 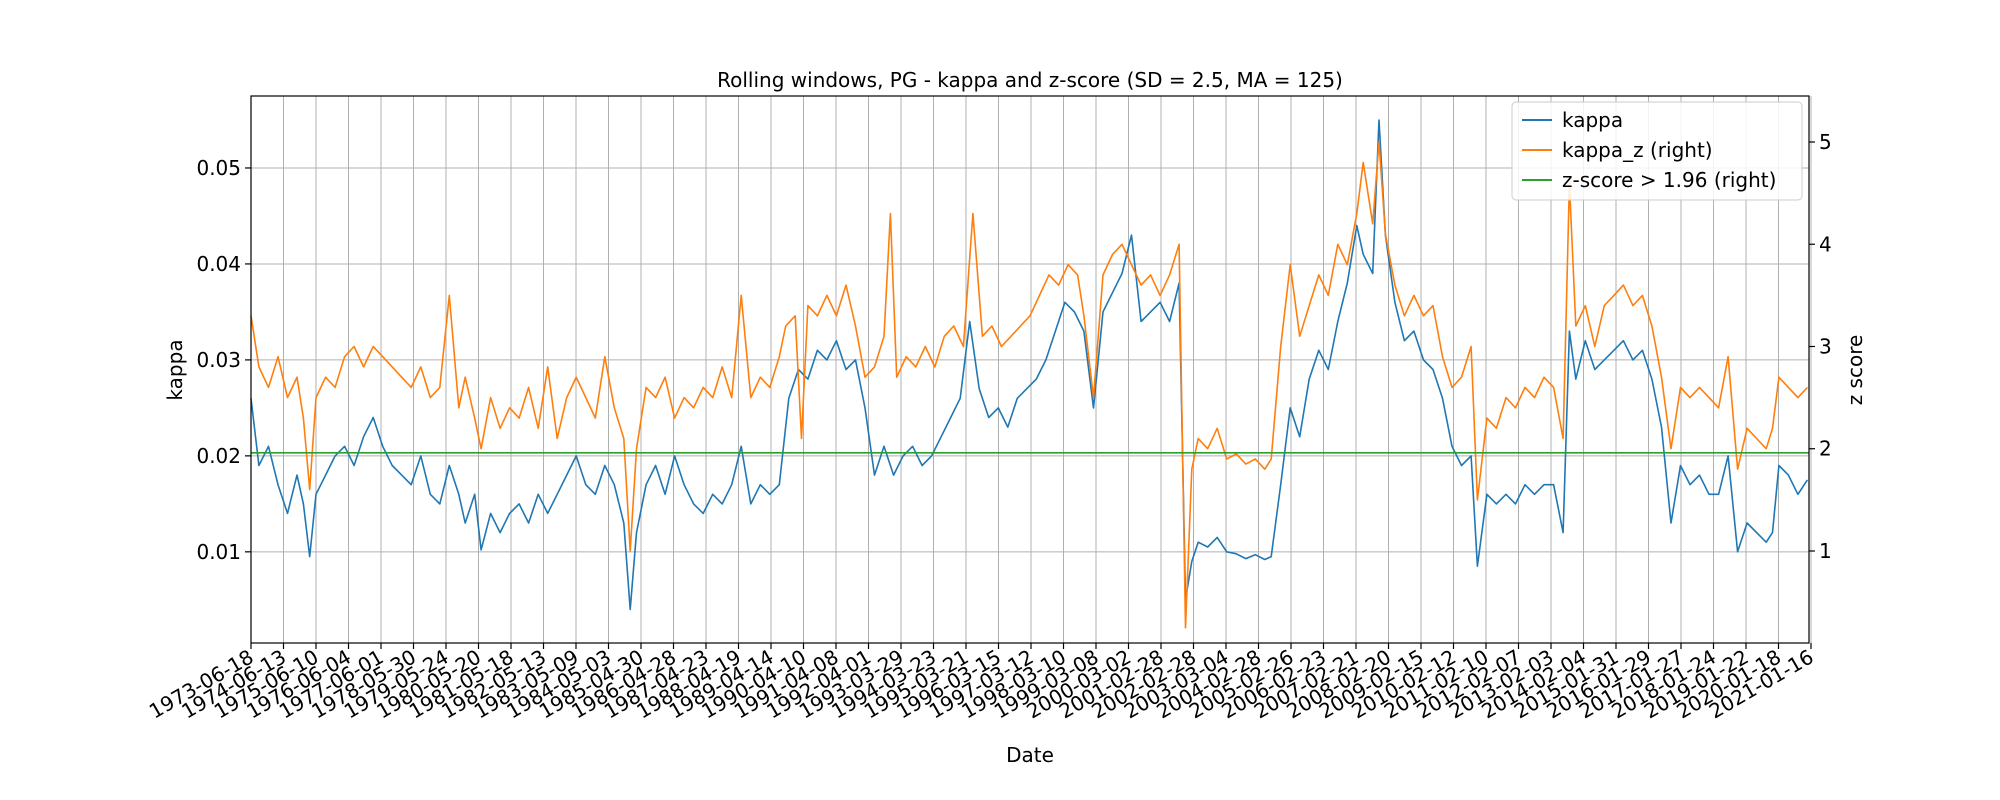 I want to click on y-right-tick-label: 1, so click(x=1825, y=551).